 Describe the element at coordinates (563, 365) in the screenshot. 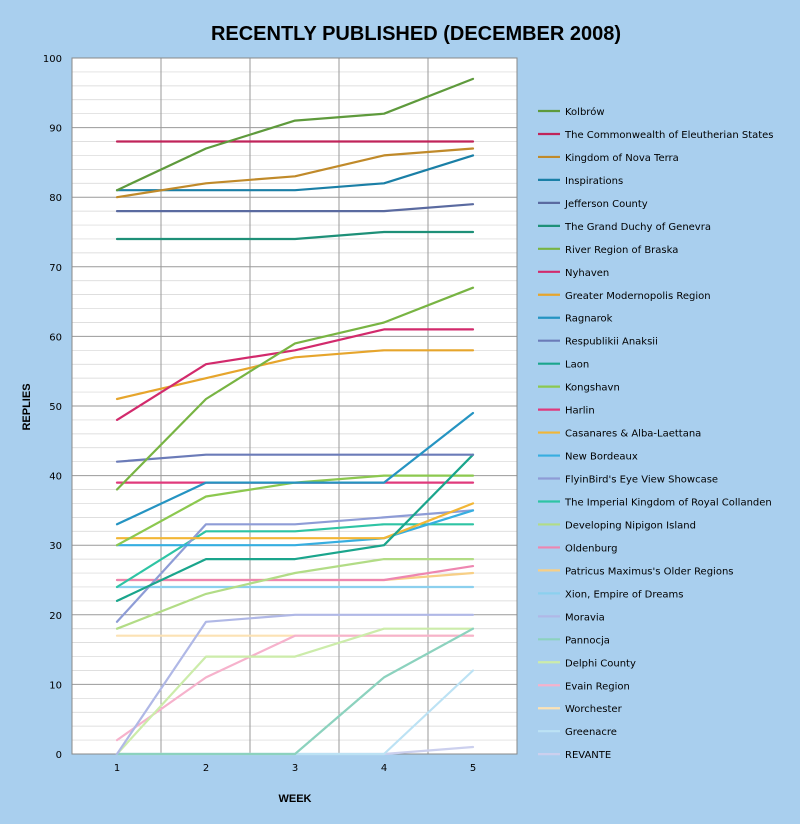

I see `legend-item: Laon` at that location.